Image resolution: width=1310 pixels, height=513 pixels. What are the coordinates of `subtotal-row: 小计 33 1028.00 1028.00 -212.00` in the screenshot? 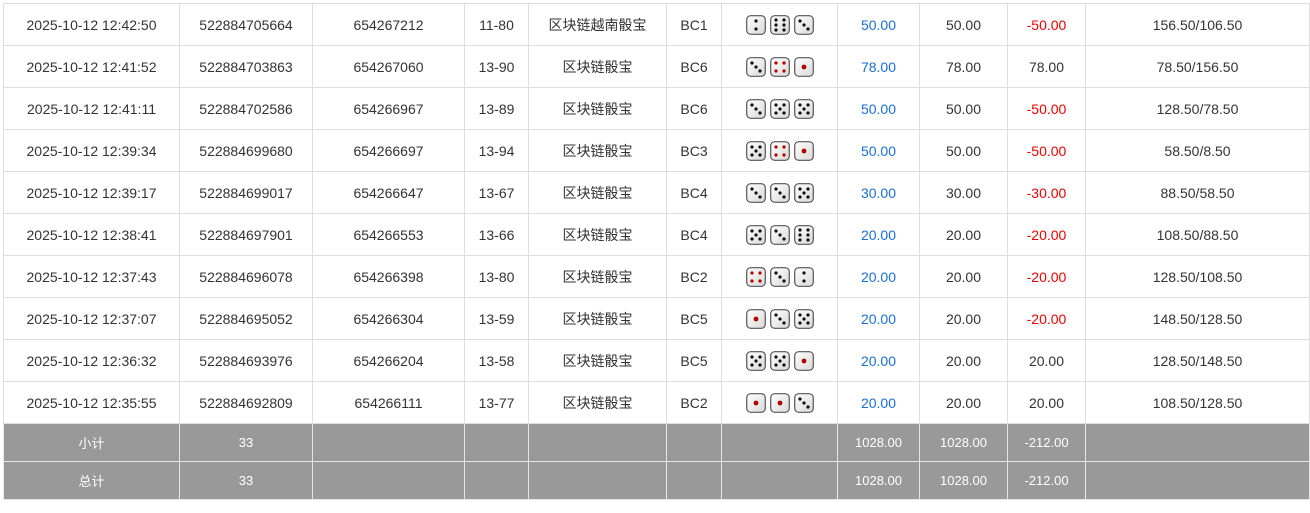 It's located at (656, 442).